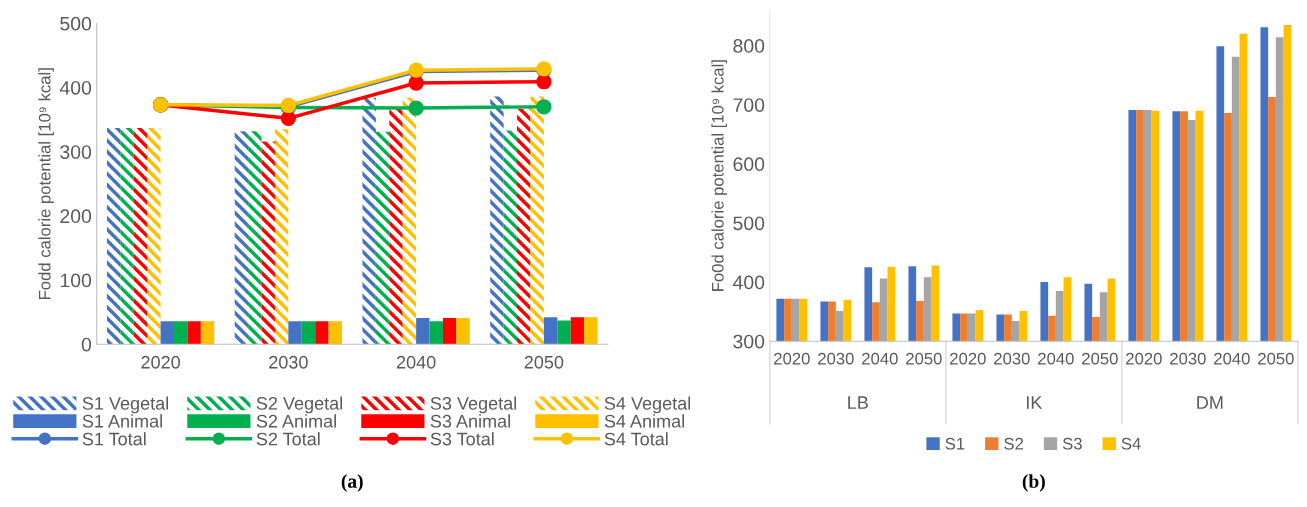 The height and width of the screenshot is (507, 1307). Describe the element at coordinates (636, 439) in the screenshot. I see `legend-label: S4 Total` at that location.